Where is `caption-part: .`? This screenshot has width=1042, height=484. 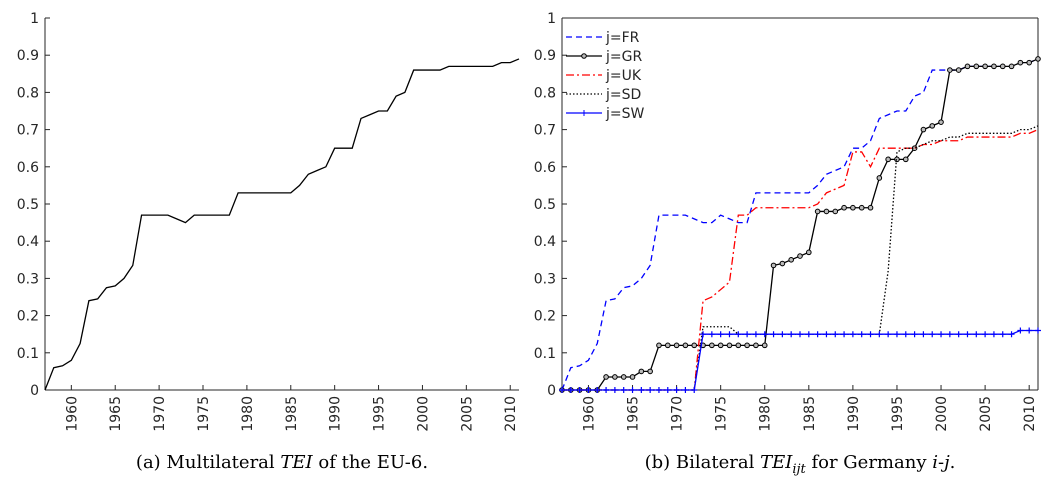 caption-part: . is located at coordinates (953, 462).